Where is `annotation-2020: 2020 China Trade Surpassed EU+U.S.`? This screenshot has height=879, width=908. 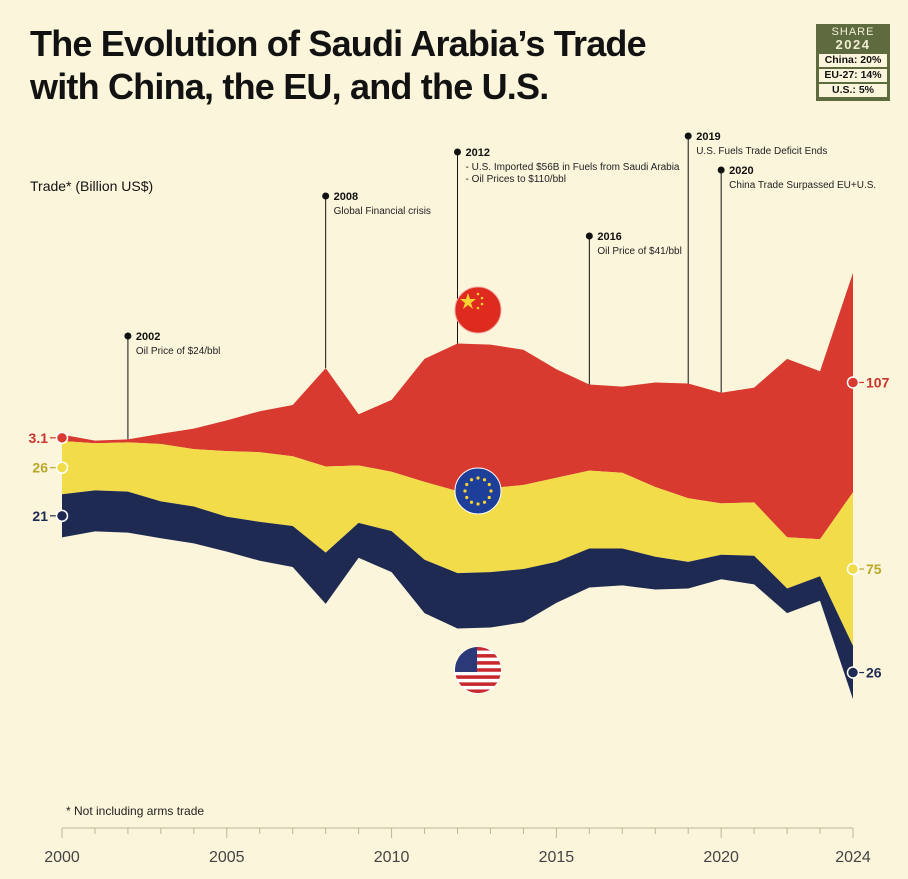 annotation-2020: 2020 China Trade Surpassed EU+U.S. is located at coordinates (796, 279).